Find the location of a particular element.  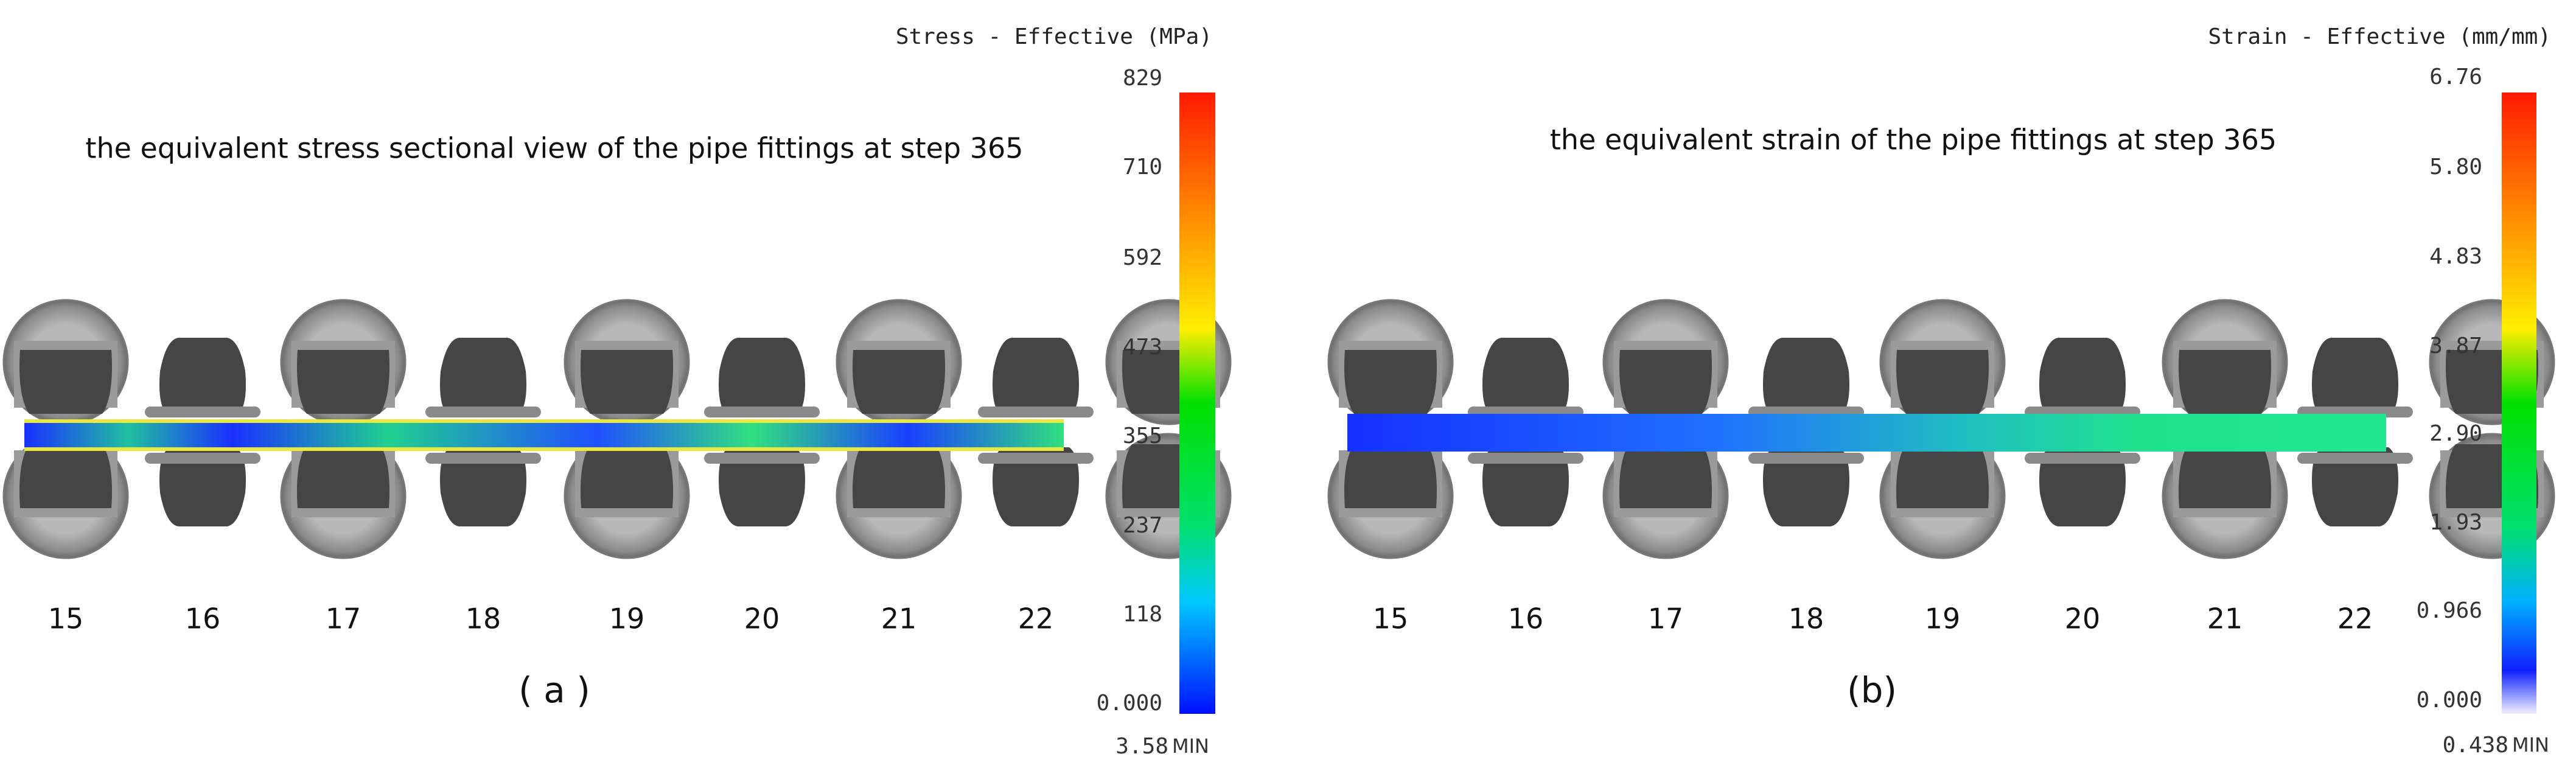

legend-tick: 6.76 is located at coordinates (2455, 77).